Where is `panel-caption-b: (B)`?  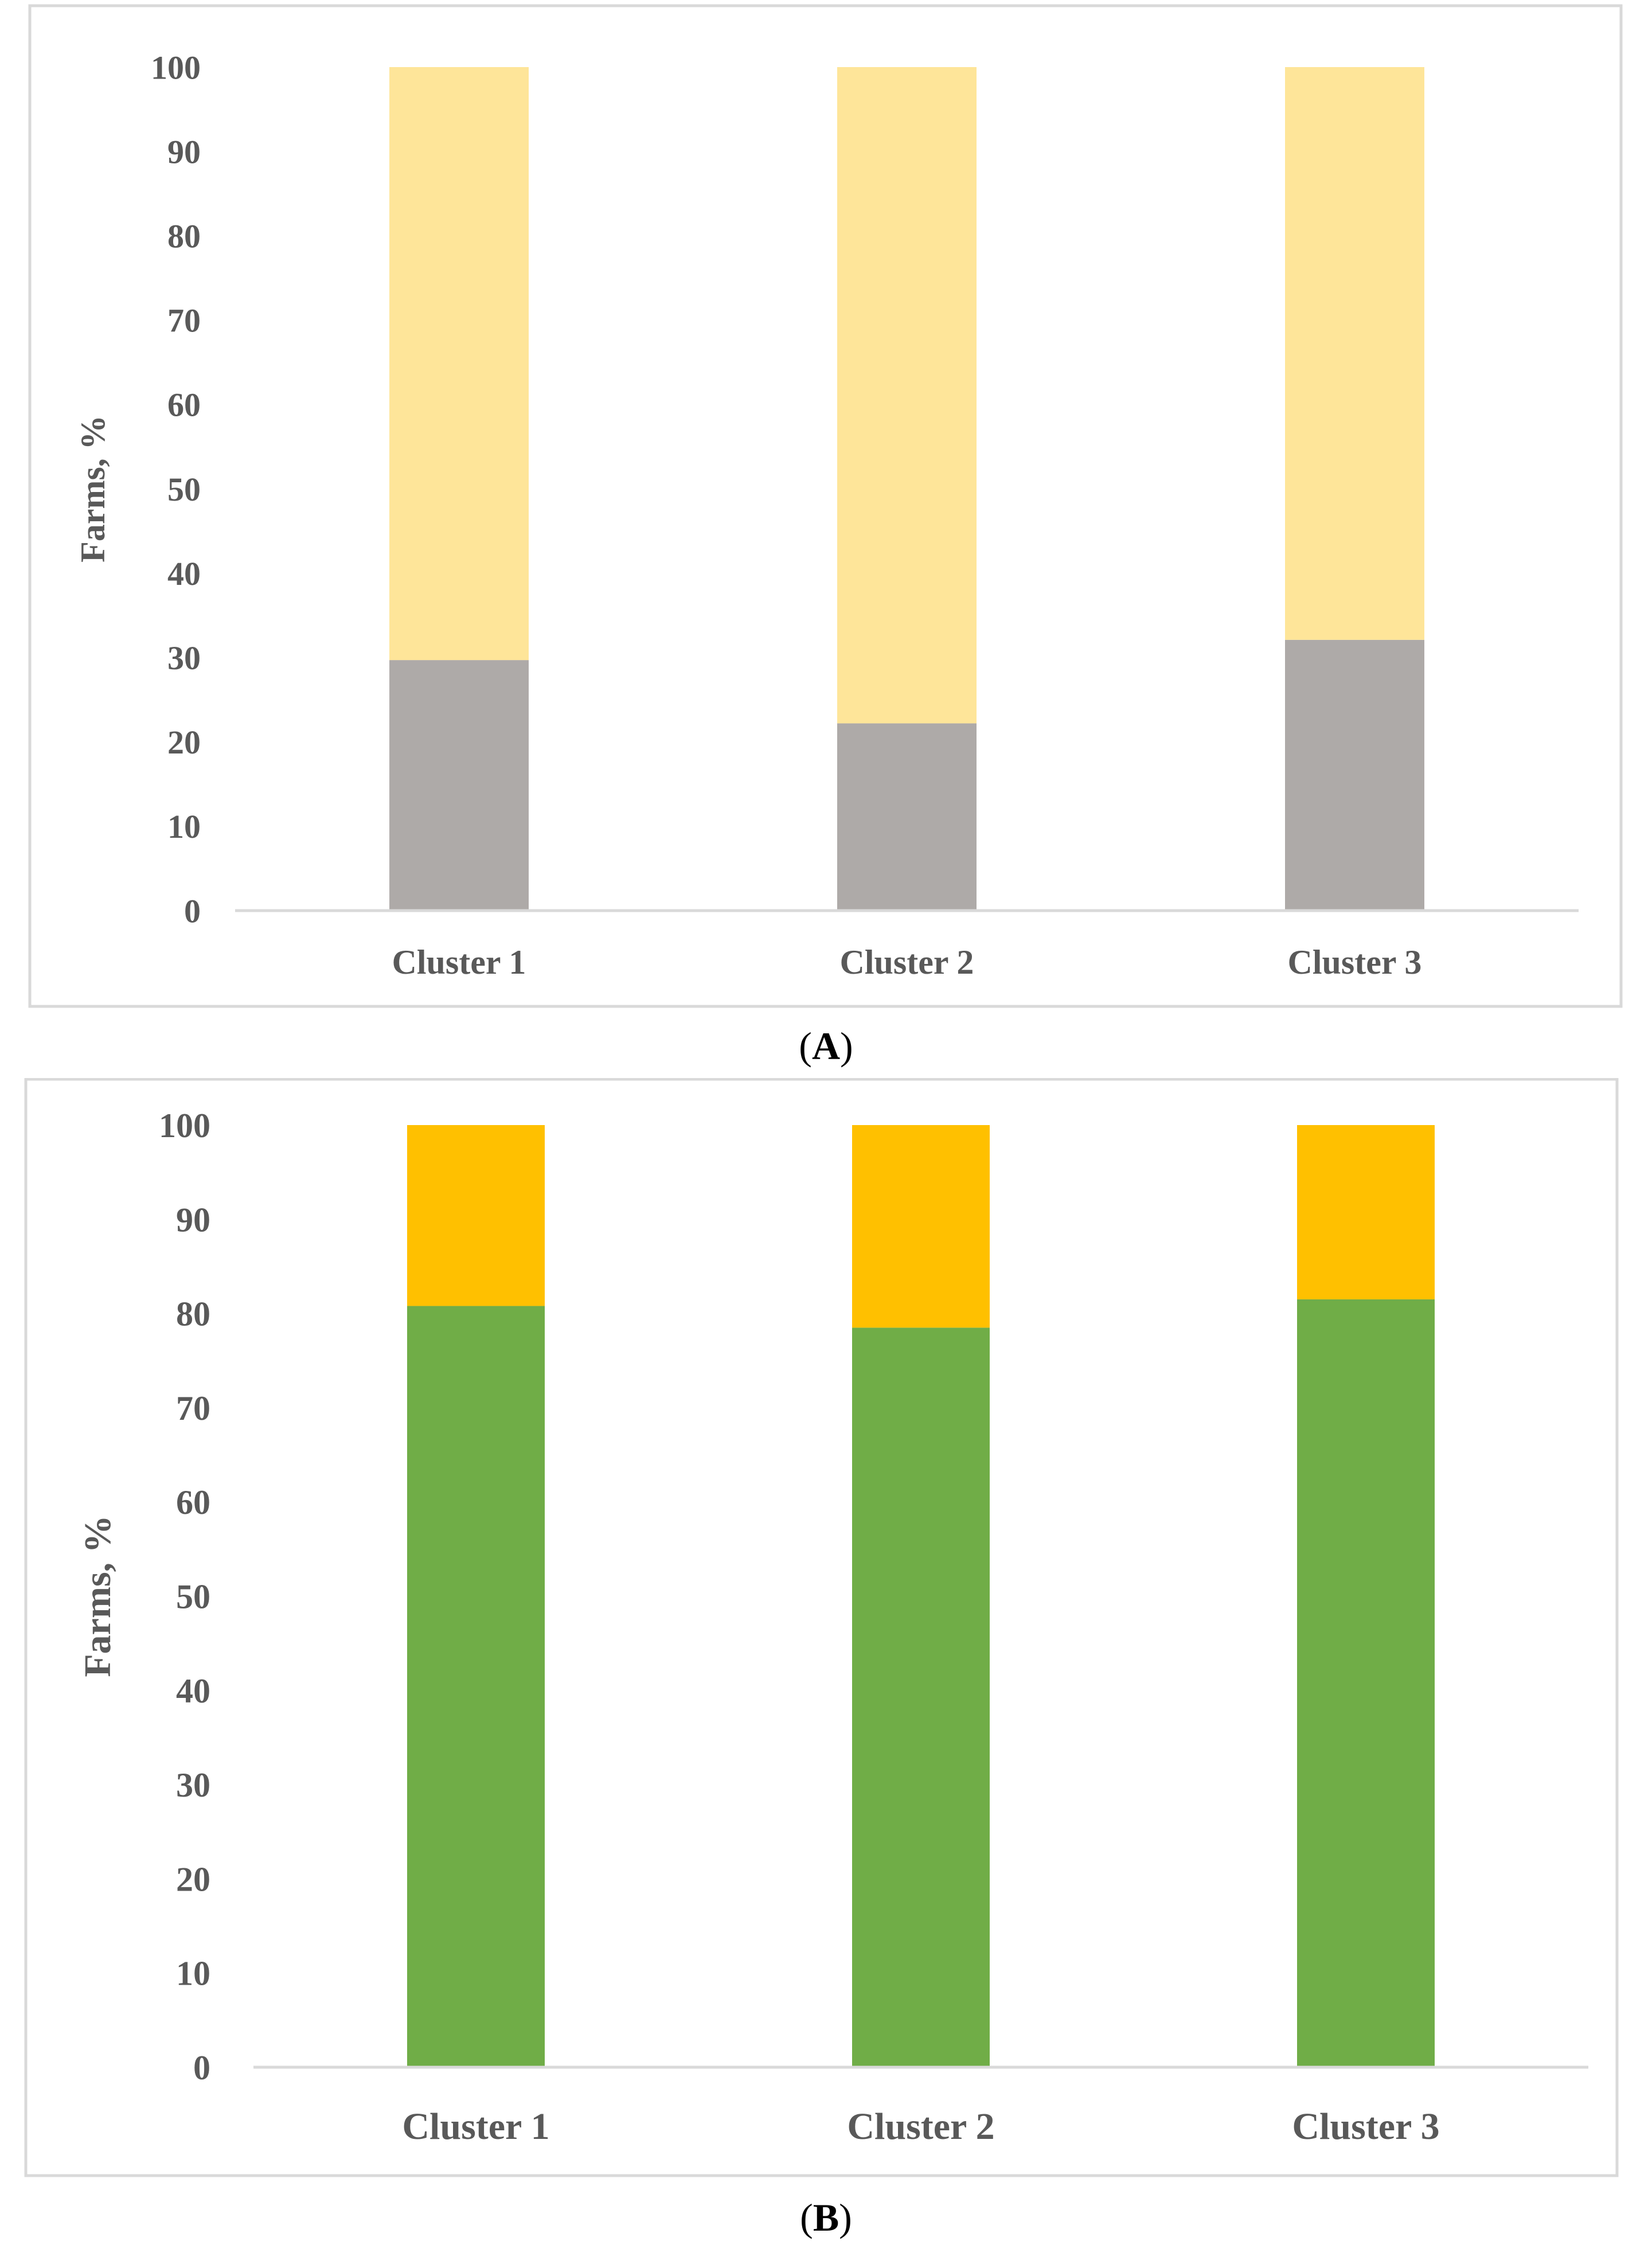 panel-caption-b: (B) is located at coordinates (826, 2217).